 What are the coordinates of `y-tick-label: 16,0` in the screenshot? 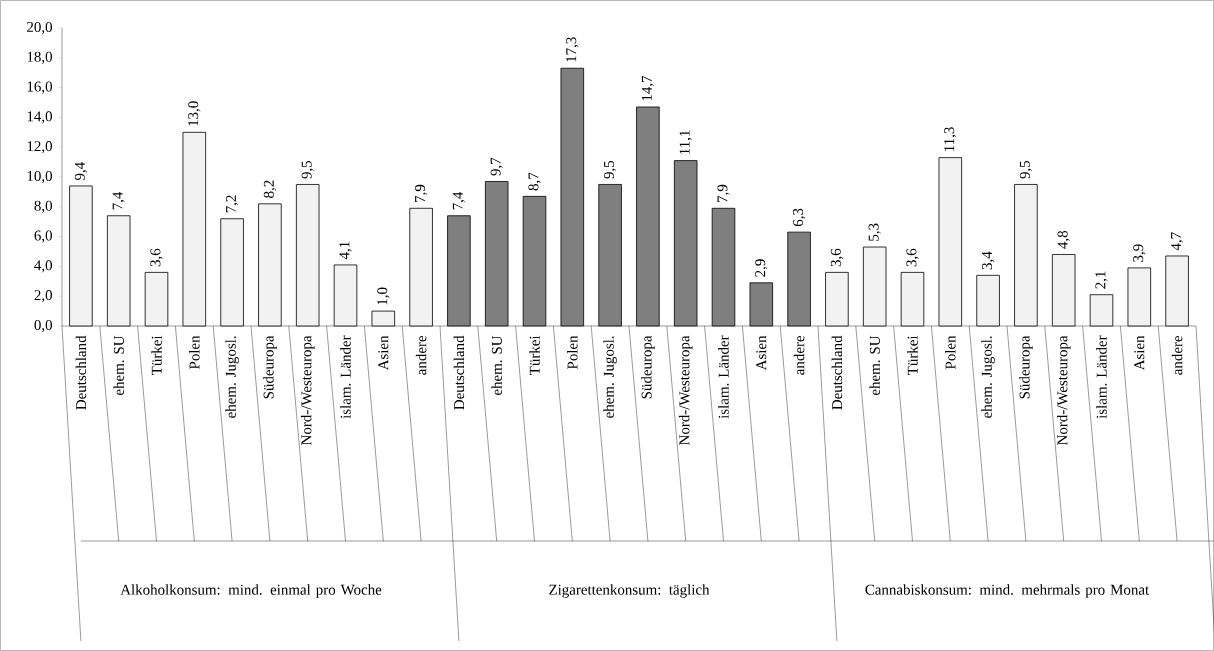 It's located at (39, 87).